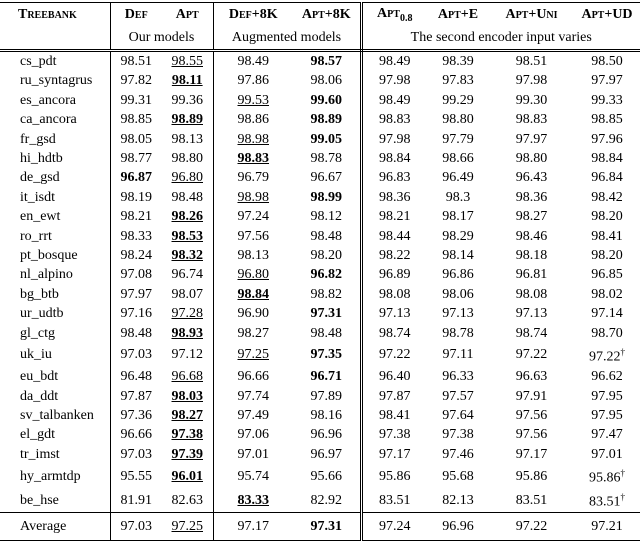  Describe the element at coordinates (531, 61) in the screenshot. I see `score: 98.51` at that location.